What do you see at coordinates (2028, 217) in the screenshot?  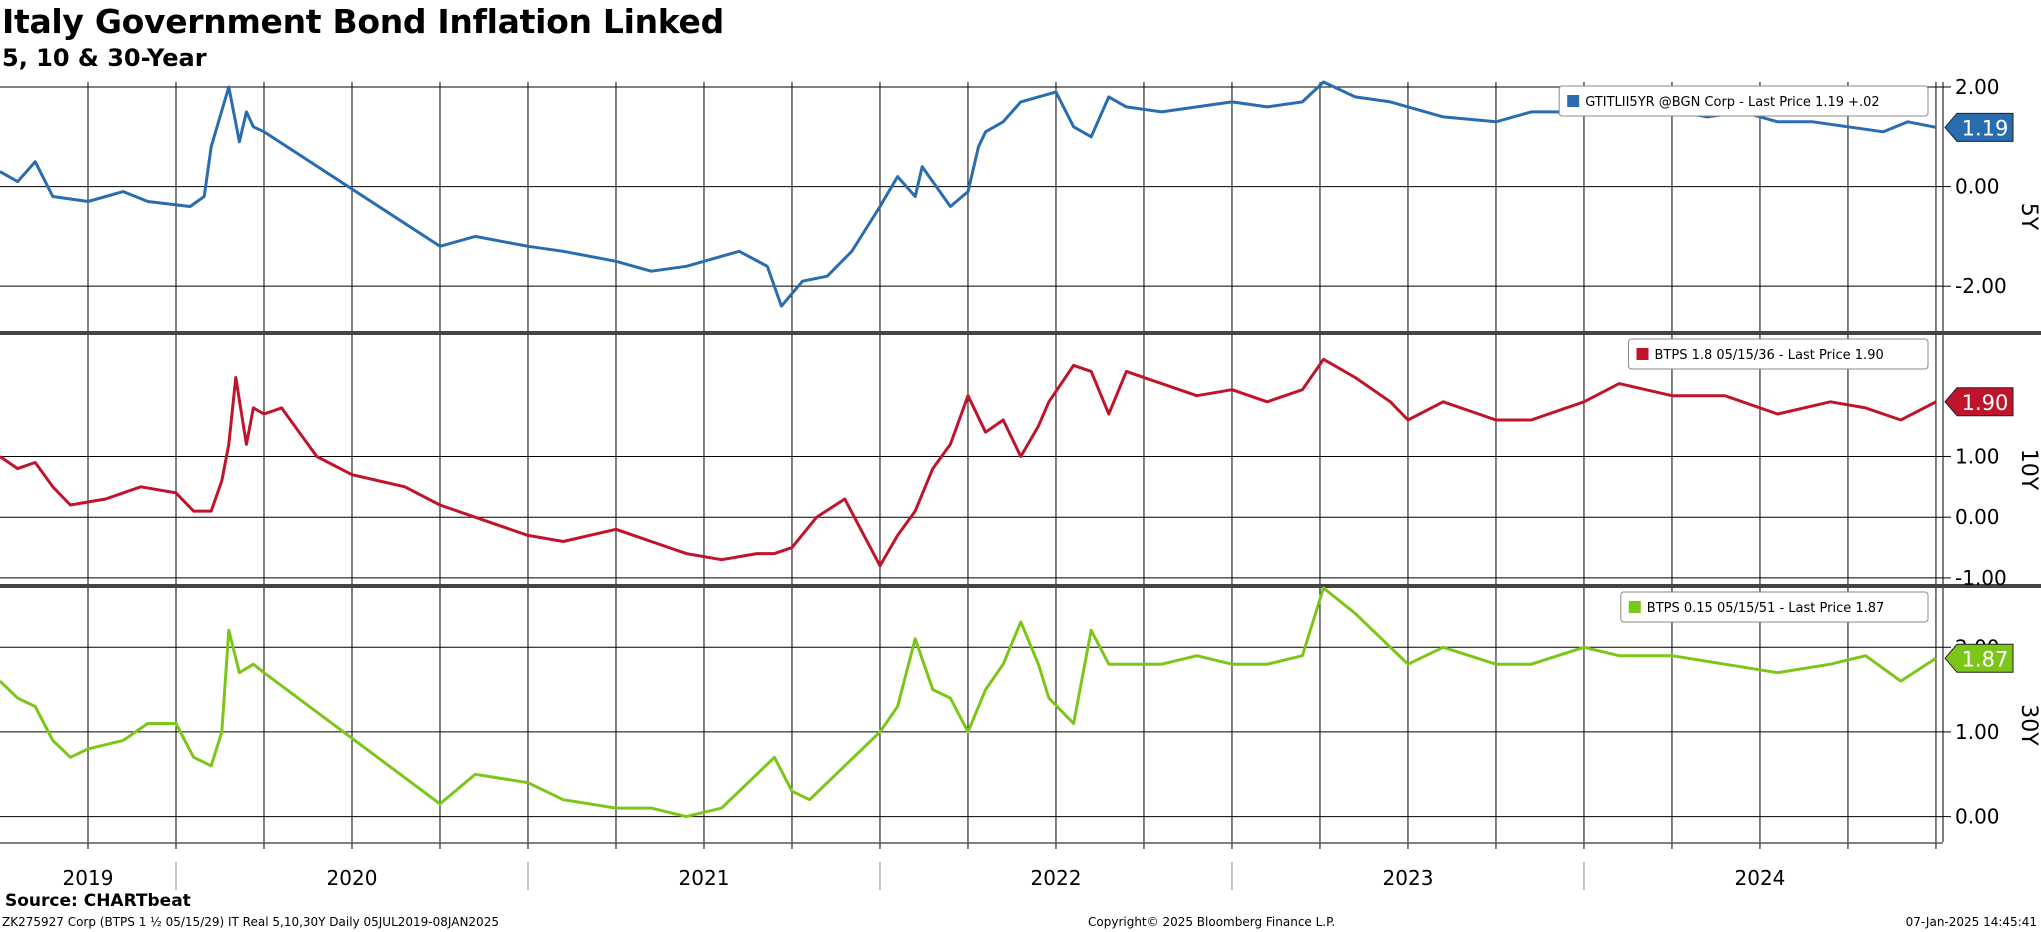 I see `axis-label-5Y: 5Y` at bounding box center [2028, 217].